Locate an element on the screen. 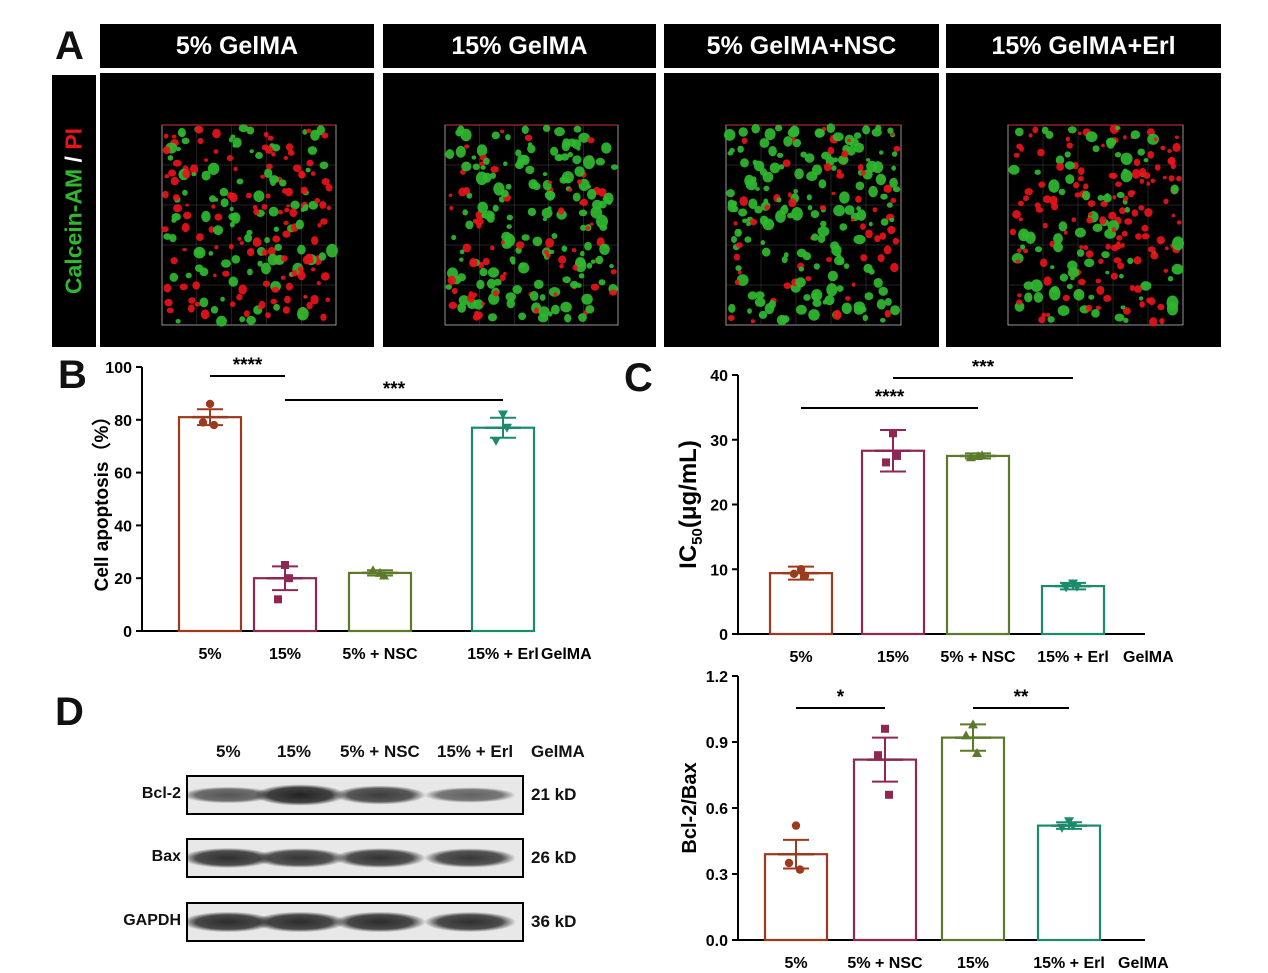 The width and height of the screenshot is (1268, 973). y-tick-label: 0.9 is located at coordinates (717, 743).